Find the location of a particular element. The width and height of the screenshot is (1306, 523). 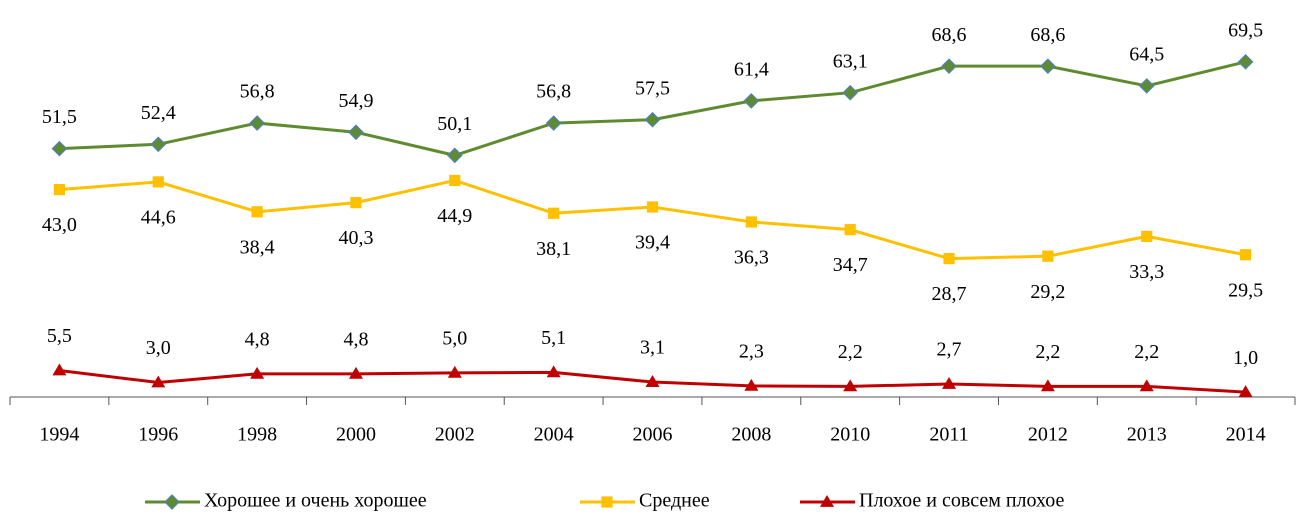

x-tick-label: 1994 is located at coordinates (59, 435).